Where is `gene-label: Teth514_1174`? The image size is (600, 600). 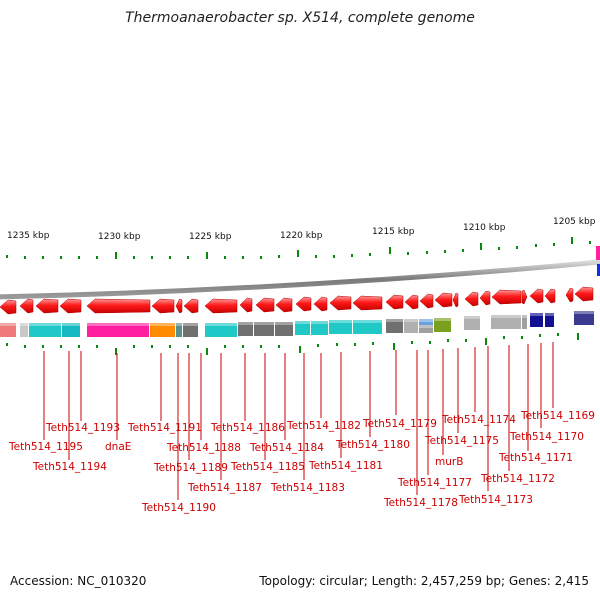 gene-label: Teth514_1174 is located at coordinates (478, 420).